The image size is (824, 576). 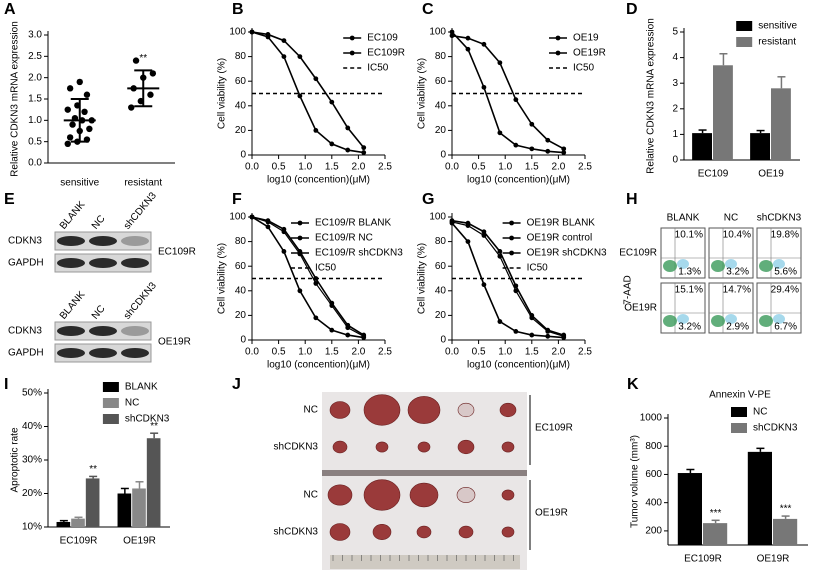 What do you see at coordinates (237, 199) in the screenshot?
I see `panel-label: F` at bounding box center [237, 199].